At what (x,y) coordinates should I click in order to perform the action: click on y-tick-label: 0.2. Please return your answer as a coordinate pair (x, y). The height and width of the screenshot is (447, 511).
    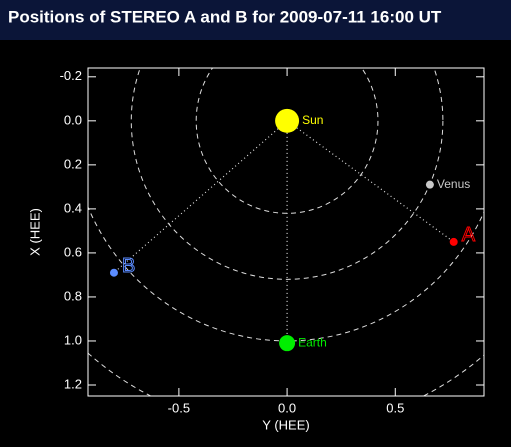
    Looking at the image, I should click on (73, 163).